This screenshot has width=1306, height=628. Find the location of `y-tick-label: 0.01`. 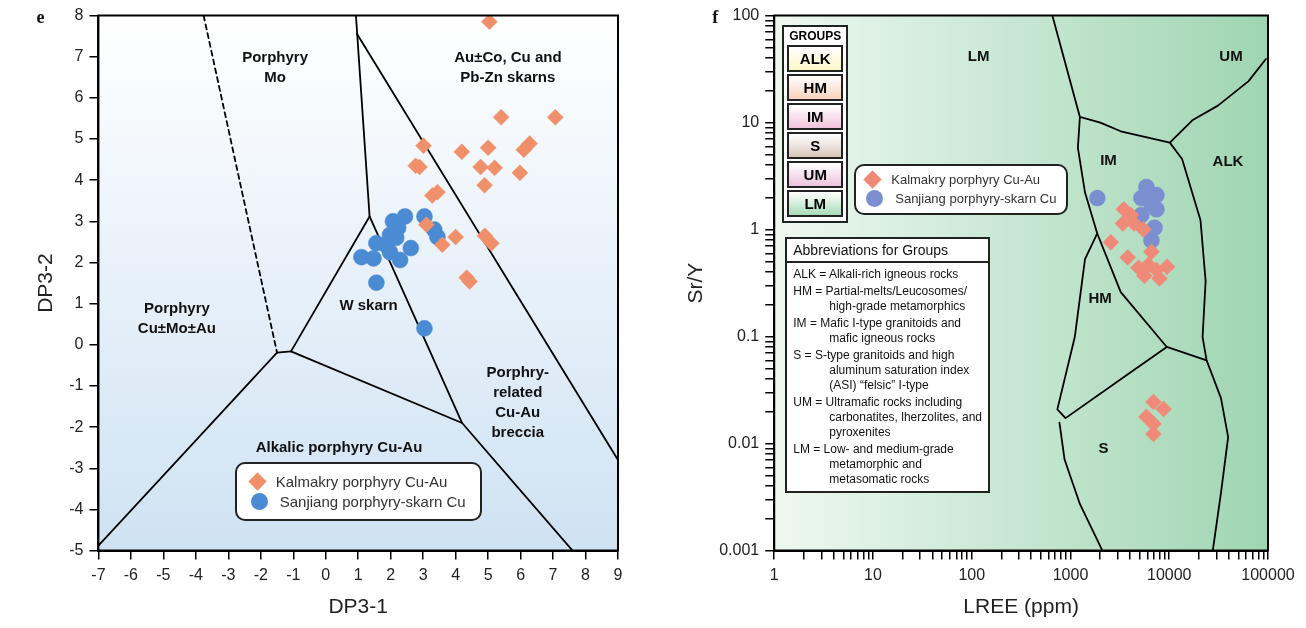

y-tick-label: 0.01 is located at coordinates (744, 443).